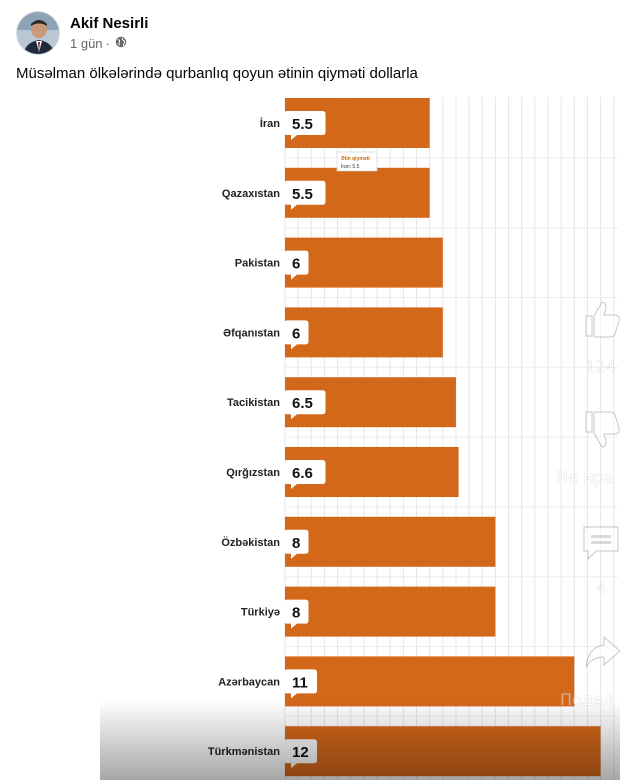 This screenshot has height=780, width=620. I want to click on thumbs-up-icon, so click(602, 319).